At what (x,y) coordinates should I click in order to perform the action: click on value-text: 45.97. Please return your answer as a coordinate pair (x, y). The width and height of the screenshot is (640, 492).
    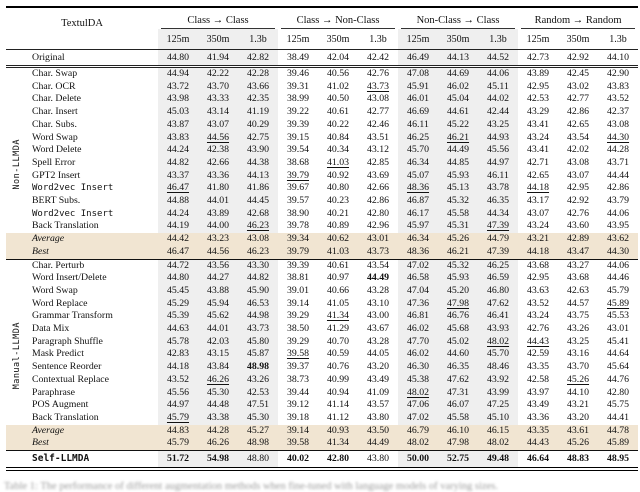
    Looking at the image, I should click on (418, 226).